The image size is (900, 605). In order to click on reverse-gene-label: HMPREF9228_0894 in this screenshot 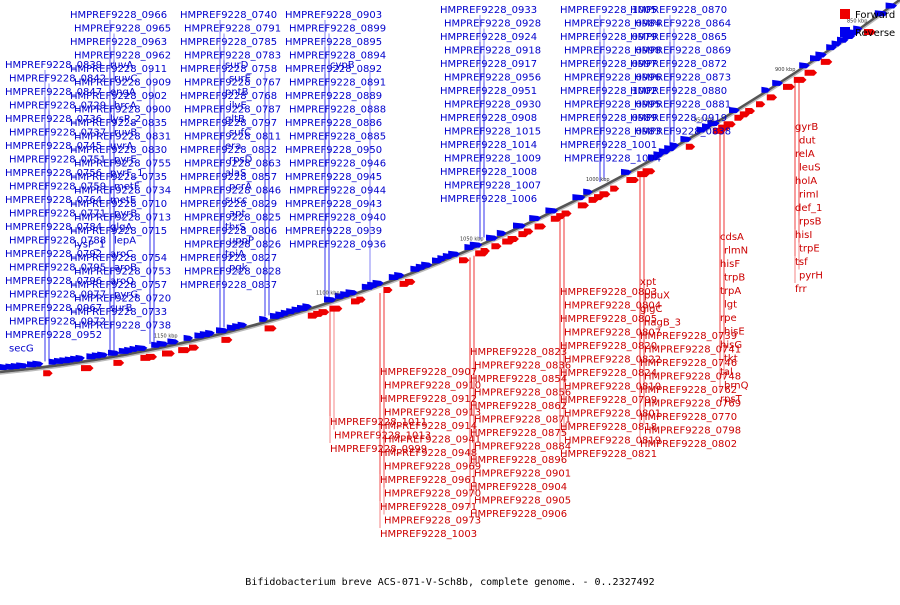, I will do `click(337, 56)`.